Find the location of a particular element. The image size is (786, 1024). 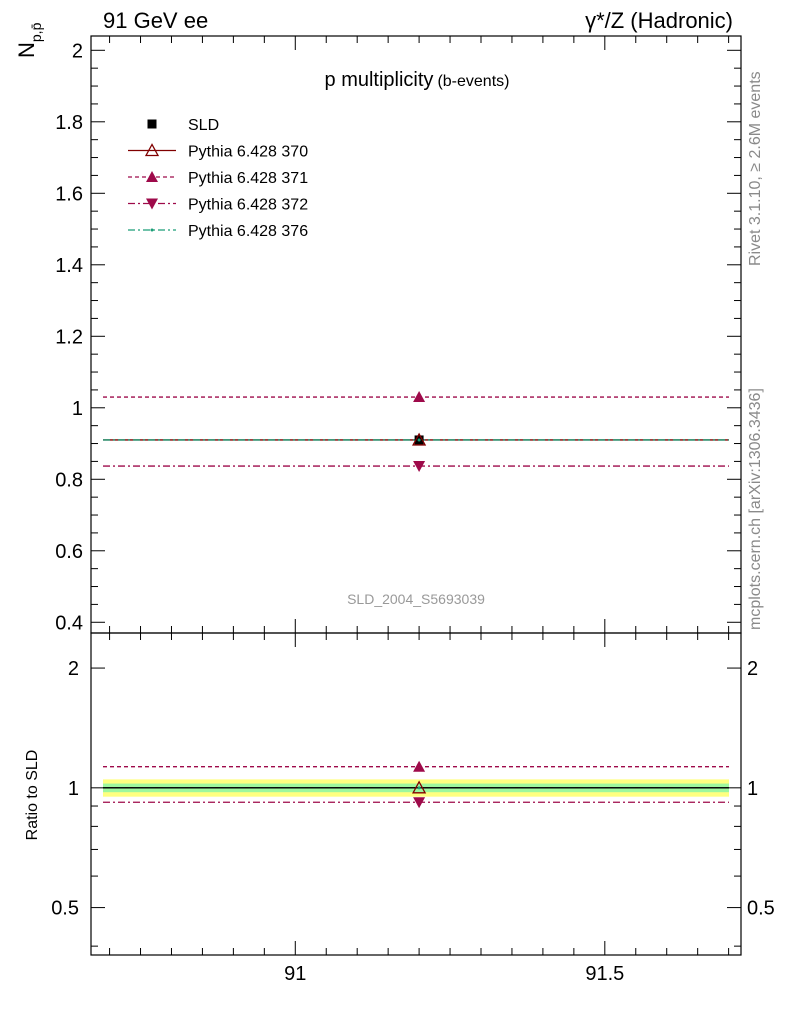

main-series-markers is located at coordinates (419, 432).